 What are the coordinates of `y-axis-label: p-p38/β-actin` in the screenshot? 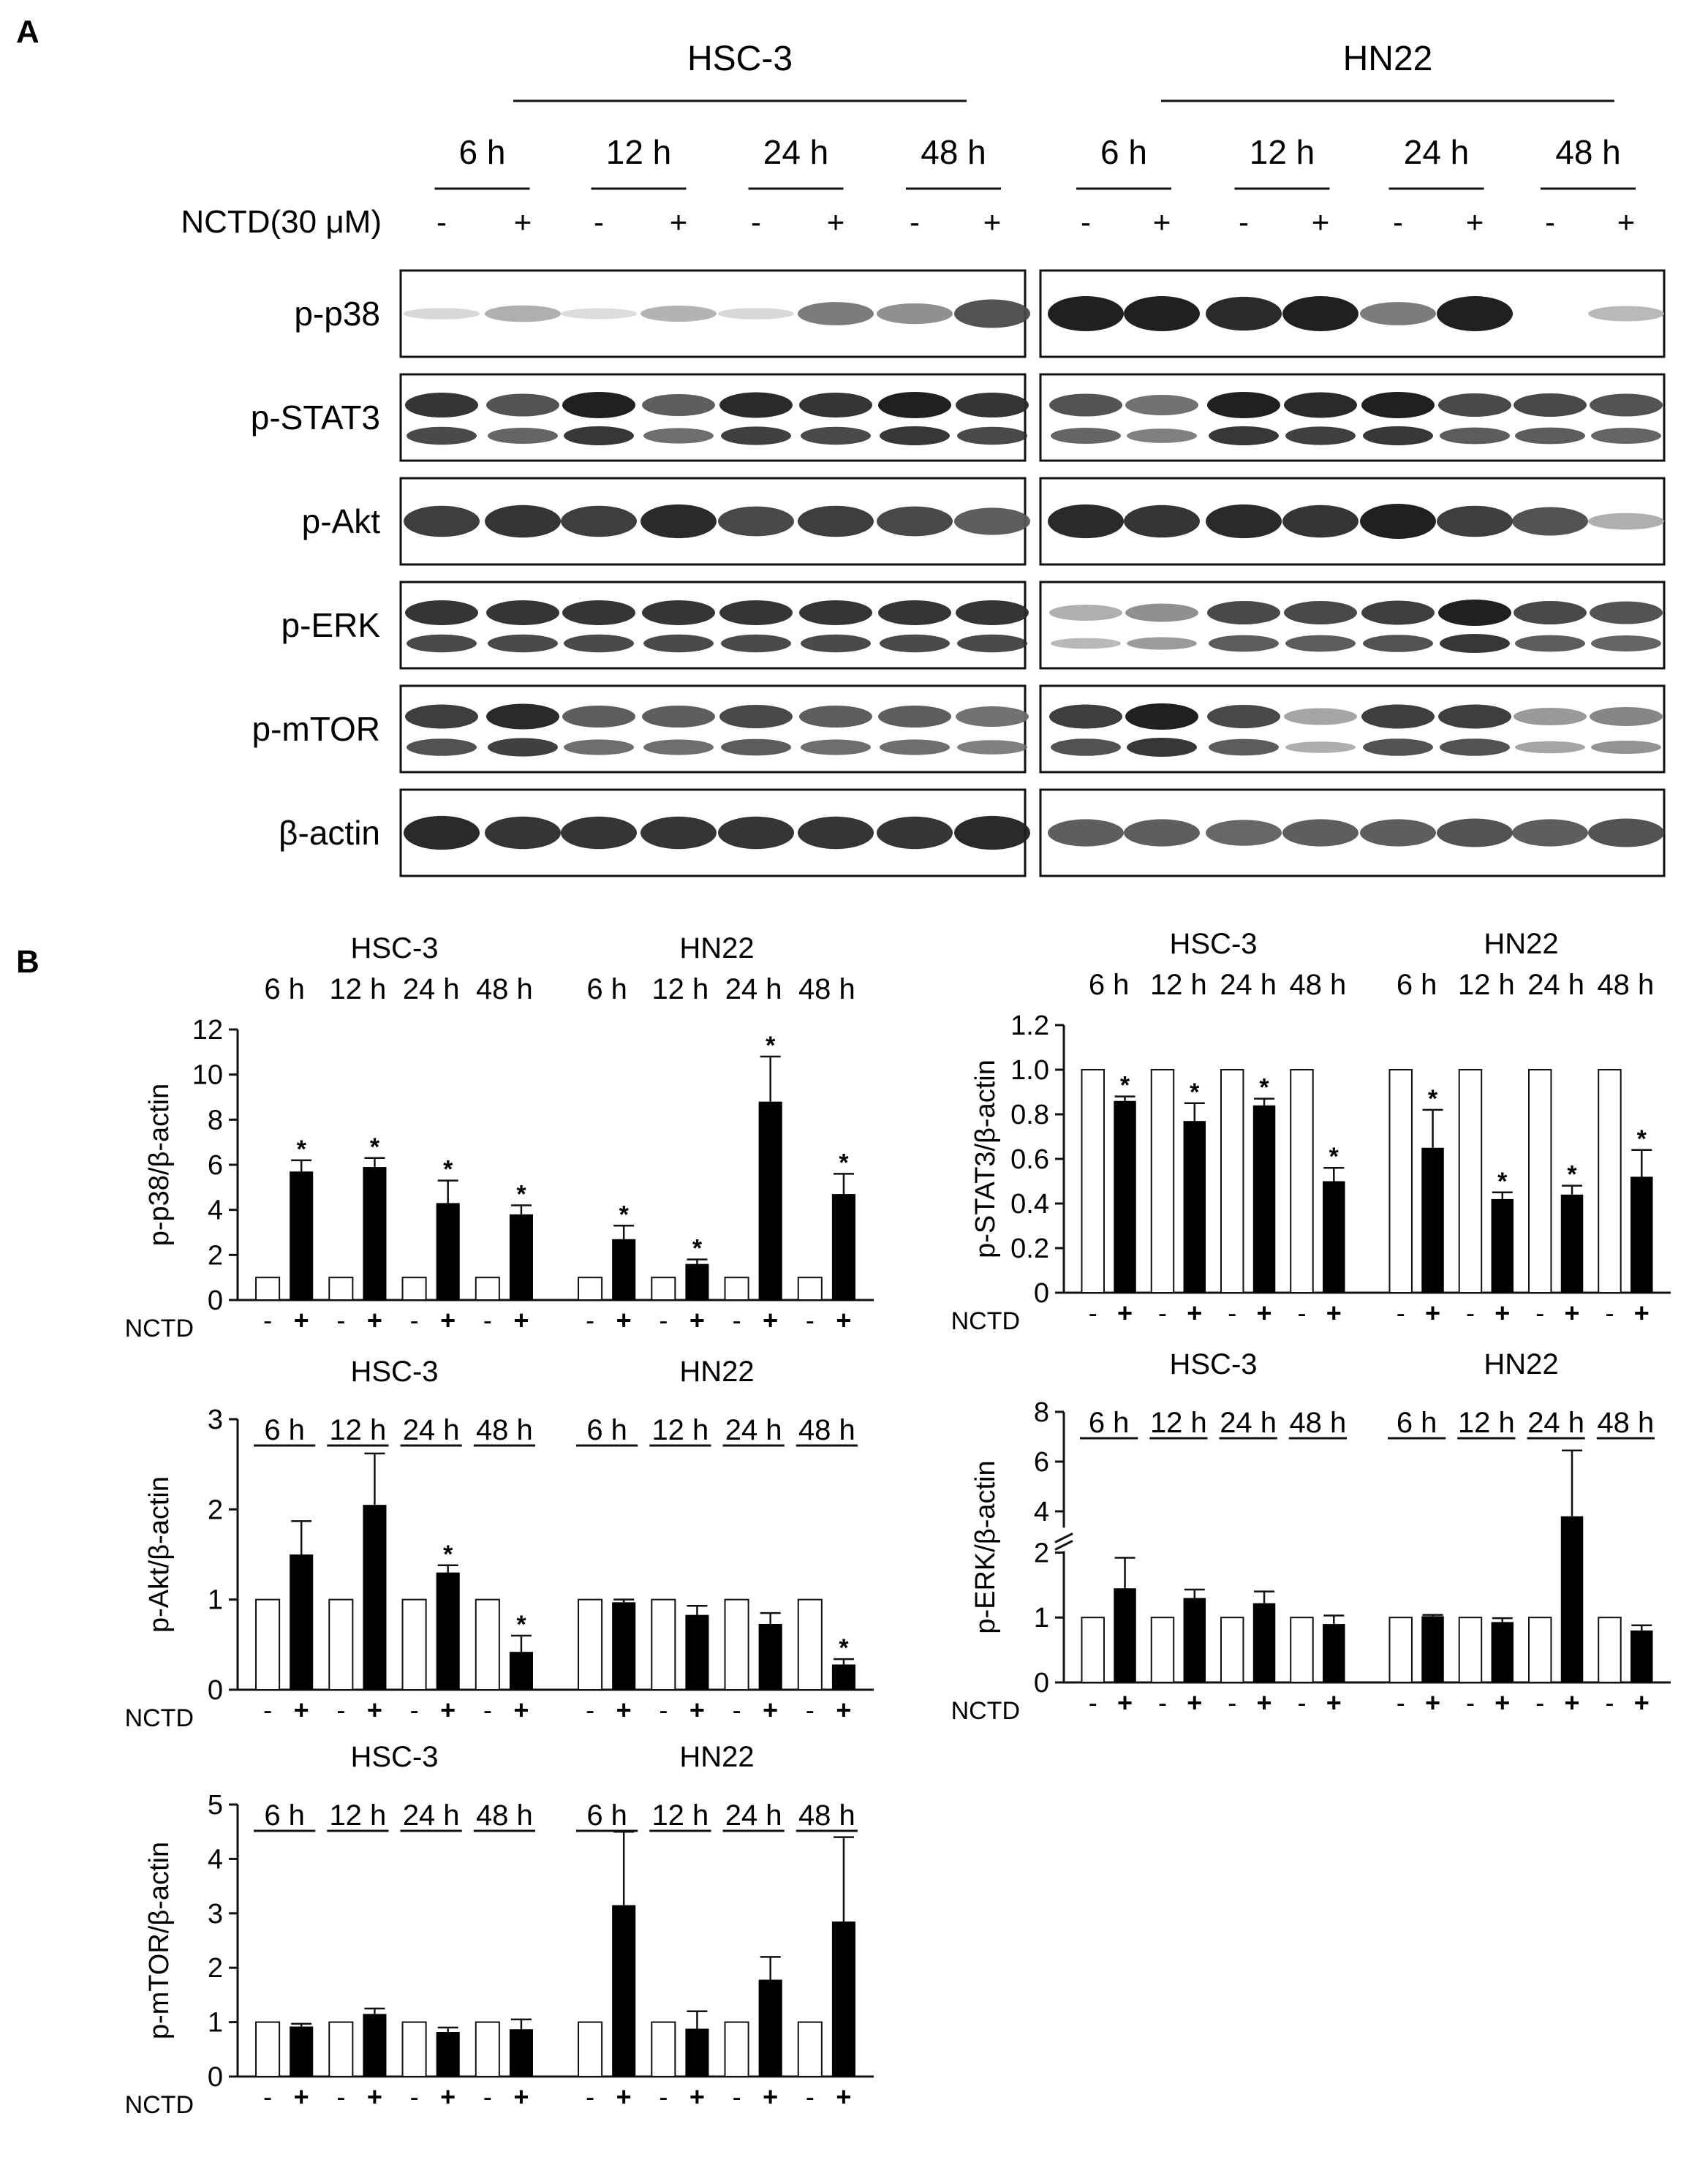 It's located at (159, 1165).